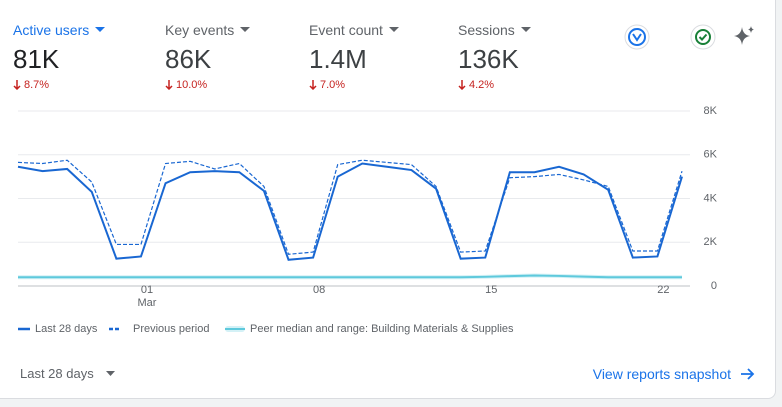  I want to click on metric-tab: Key events 86K 10.0%, so click(208, 56).